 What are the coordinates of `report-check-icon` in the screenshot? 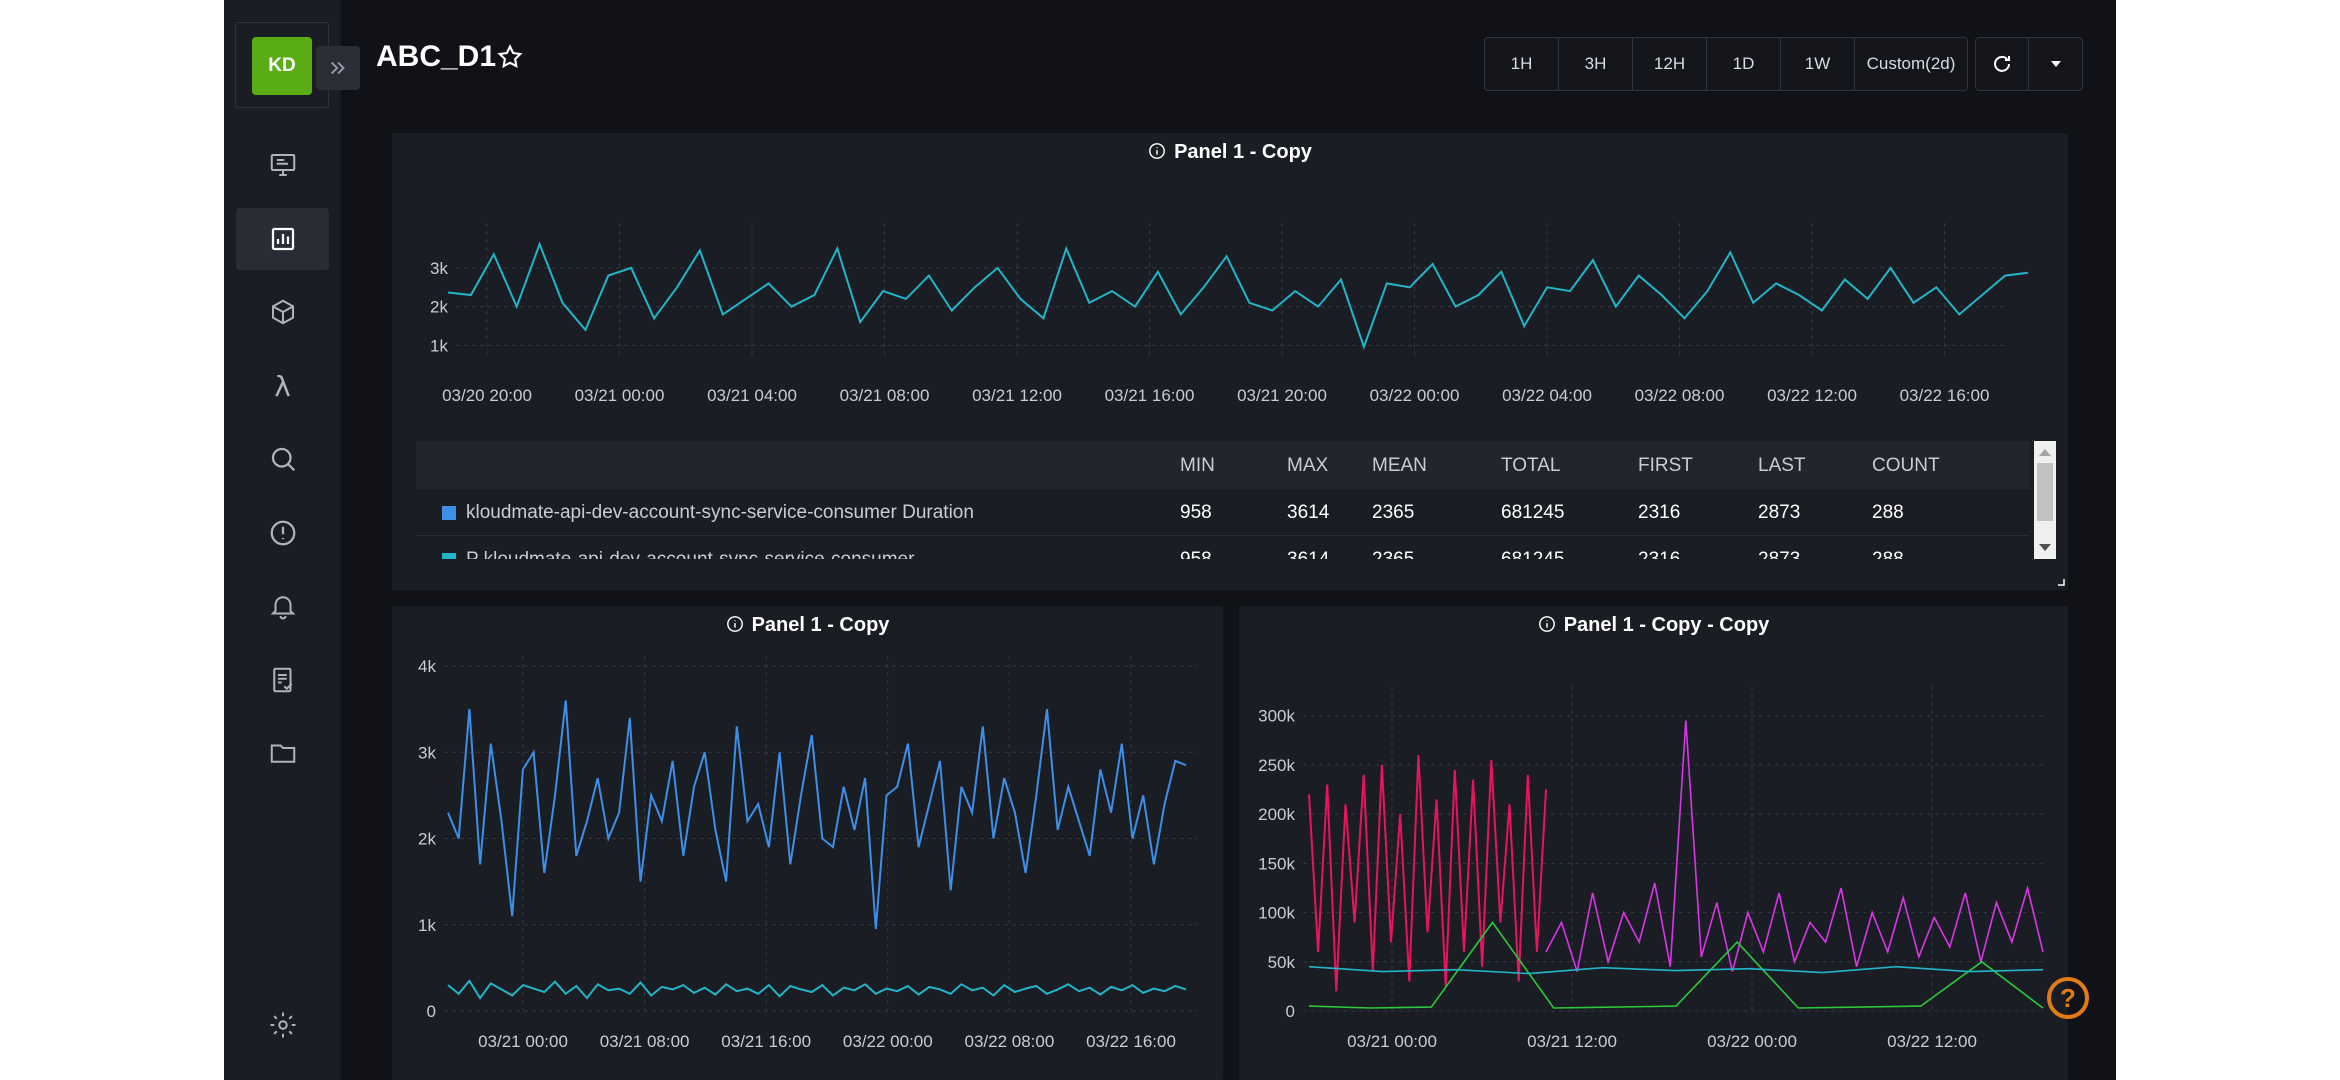 It's located at (282, 680).